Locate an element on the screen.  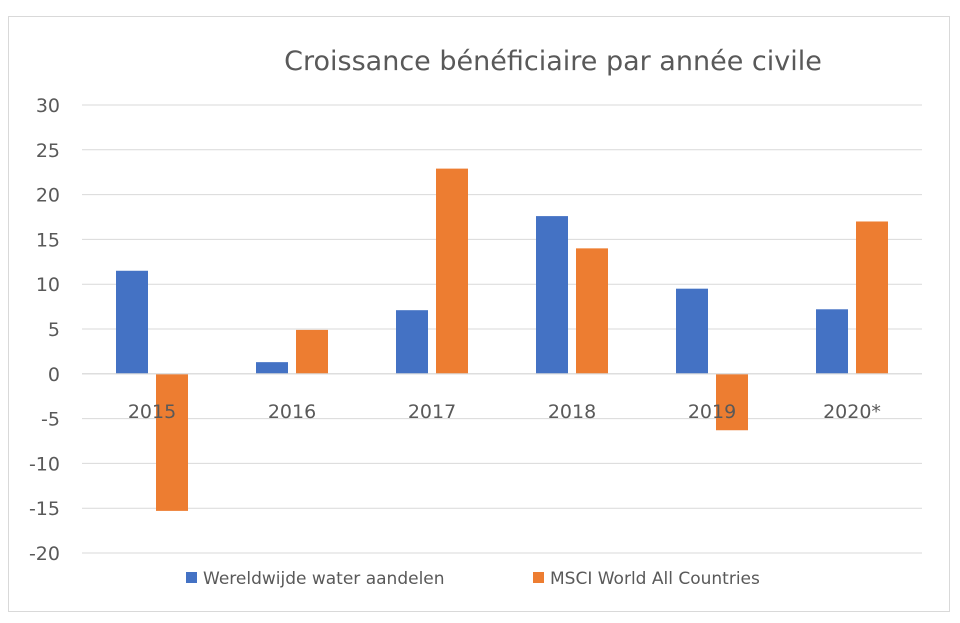
bar-msci-2019 is located at coordinates (732, 402).